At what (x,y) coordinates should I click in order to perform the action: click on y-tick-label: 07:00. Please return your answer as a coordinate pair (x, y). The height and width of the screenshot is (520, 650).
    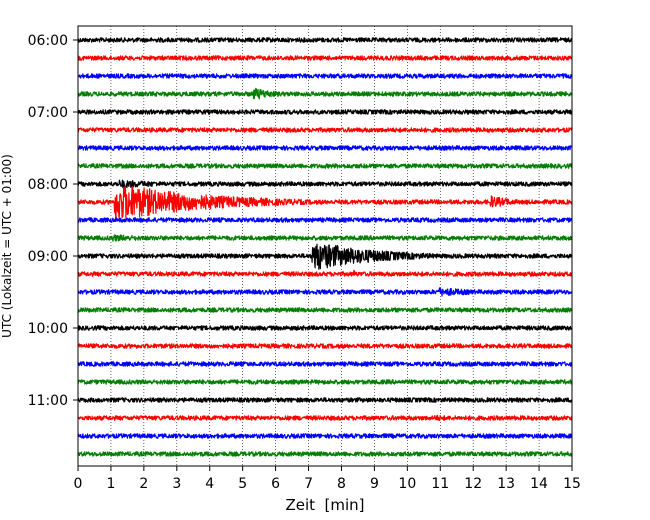
    Looking at the image, I should click on (48, 113).